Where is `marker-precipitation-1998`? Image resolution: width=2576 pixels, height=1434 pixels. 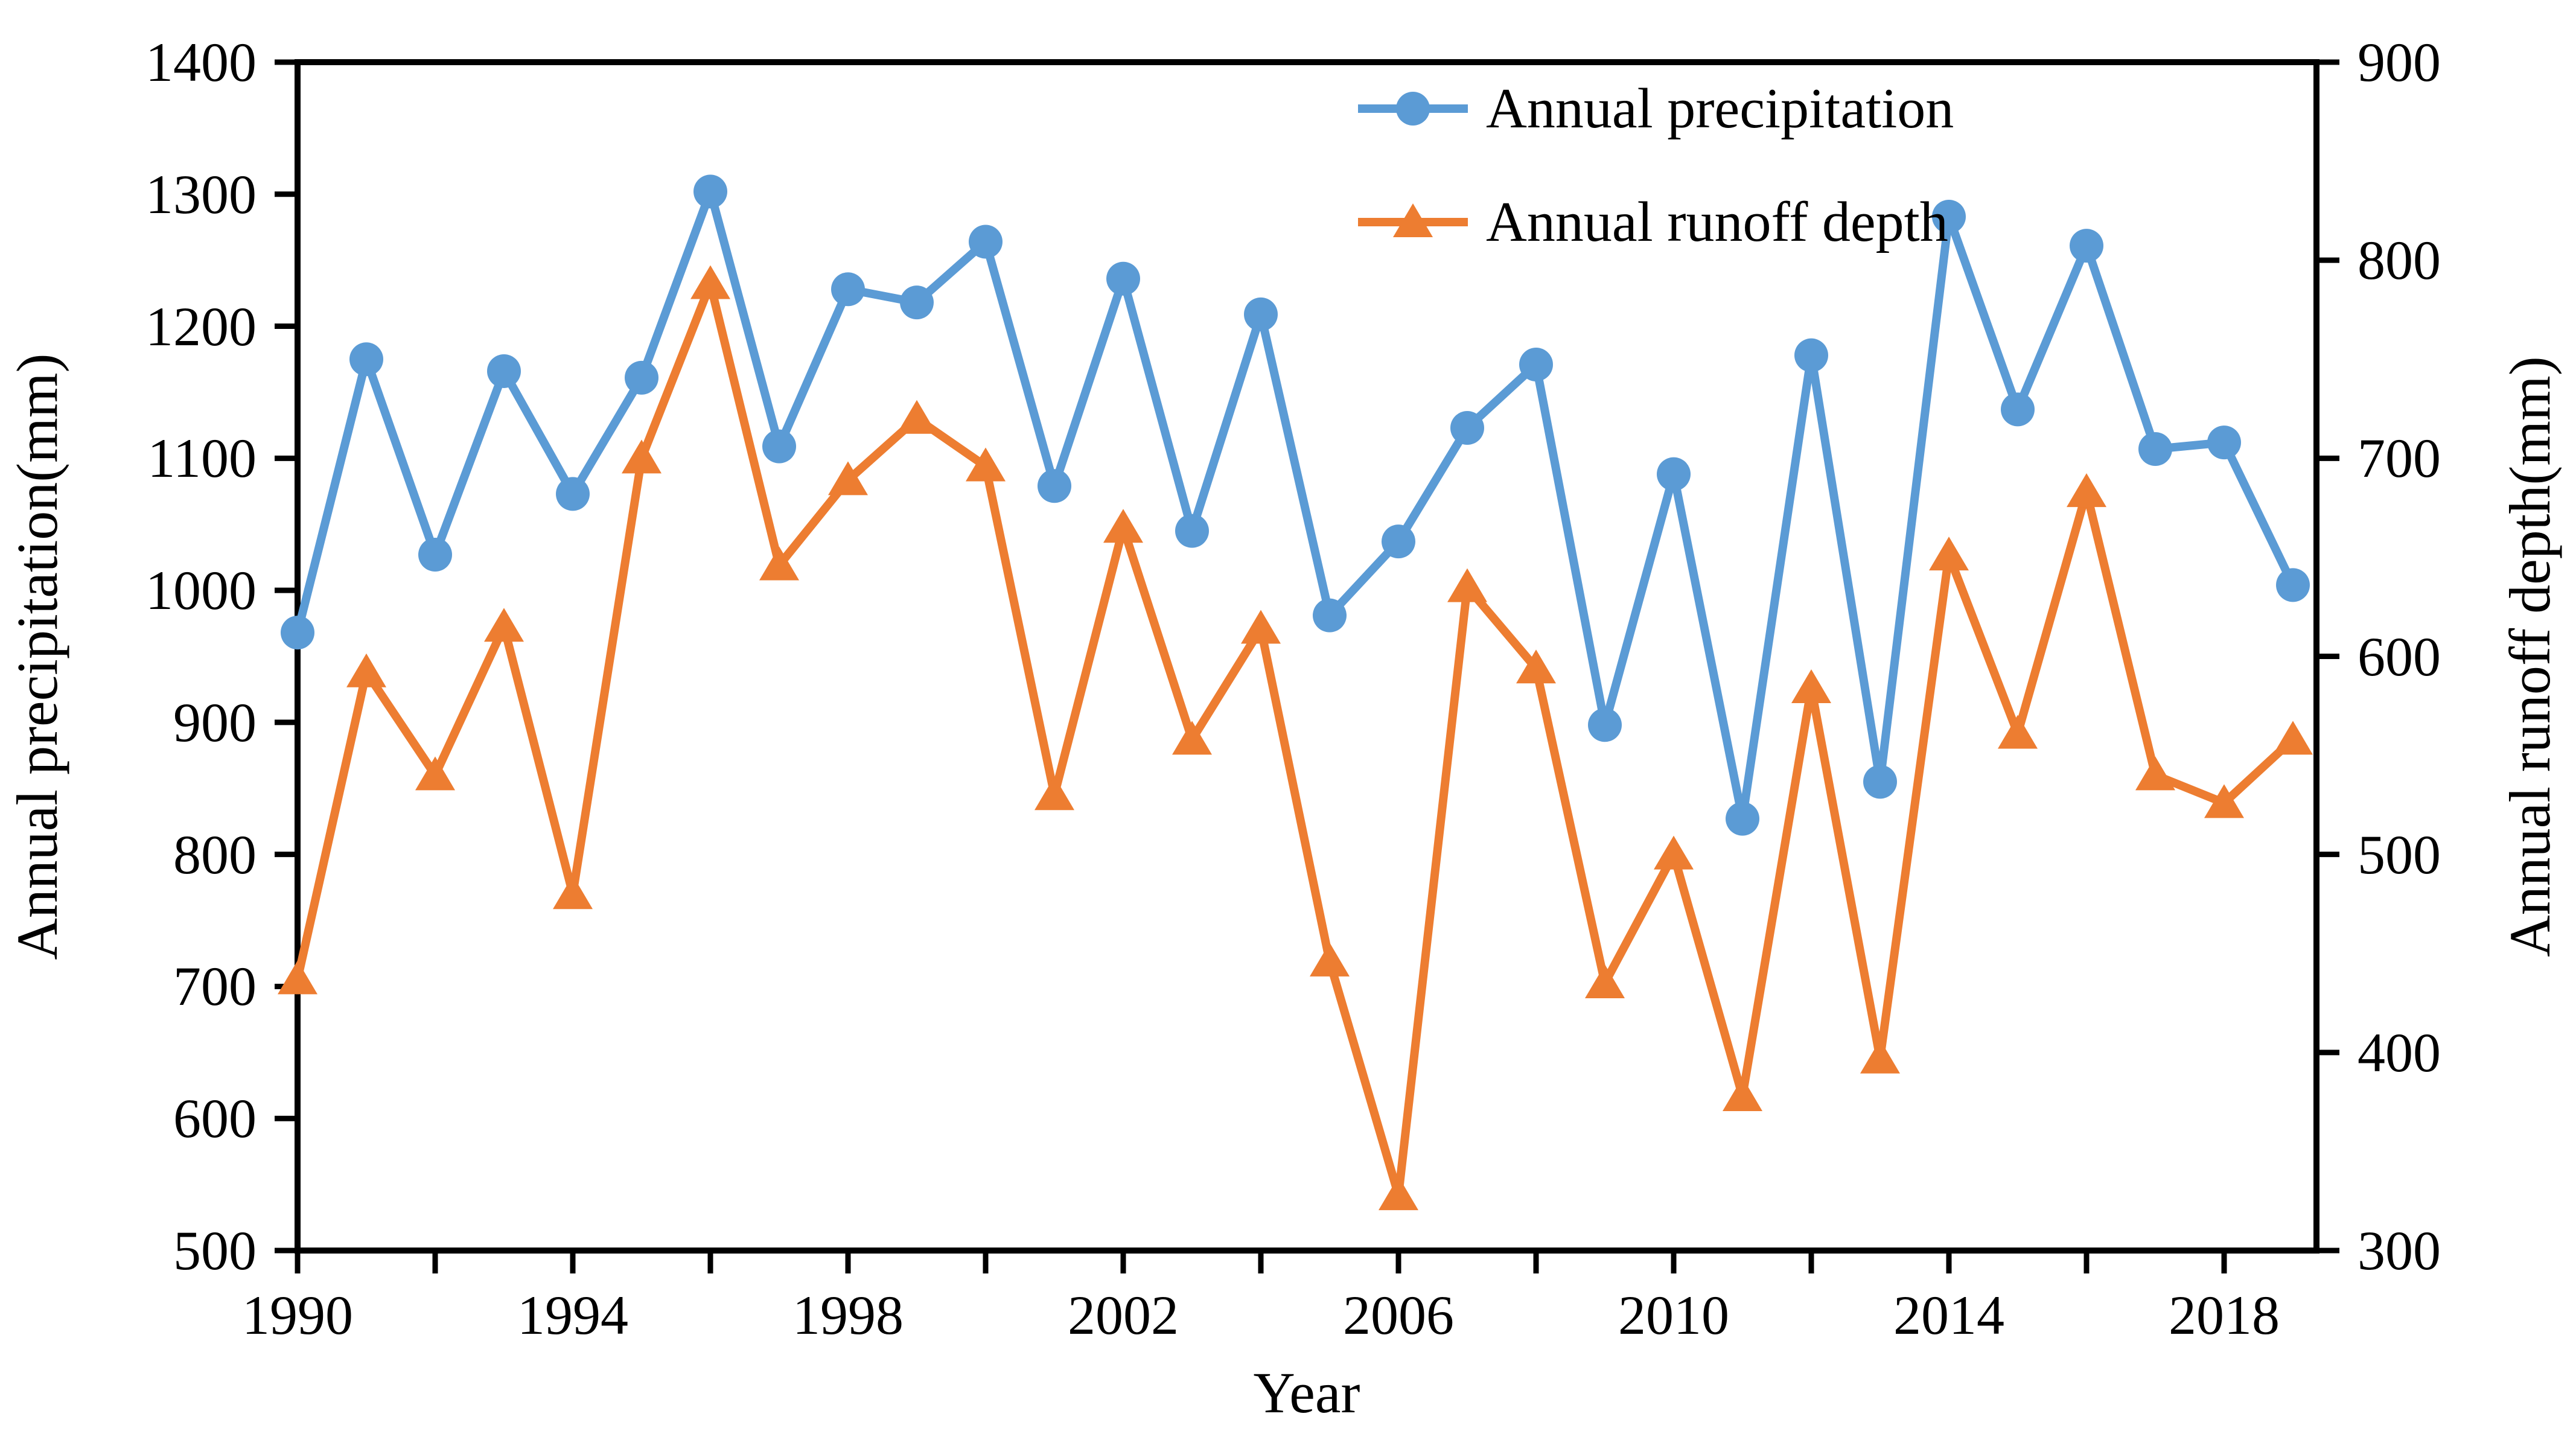
marker-precipitation-1998 is located at coordinates (848, 289).